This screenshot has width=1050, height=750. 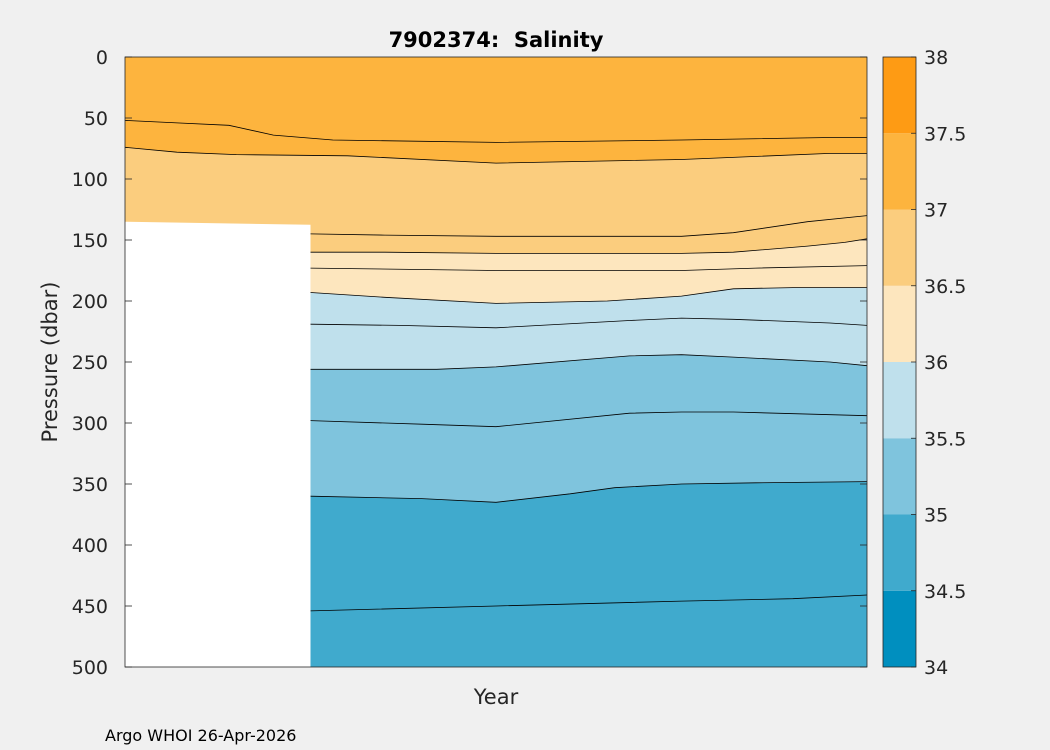 I want to click on contour-line-s-35.5, so click(x=589, y=362).